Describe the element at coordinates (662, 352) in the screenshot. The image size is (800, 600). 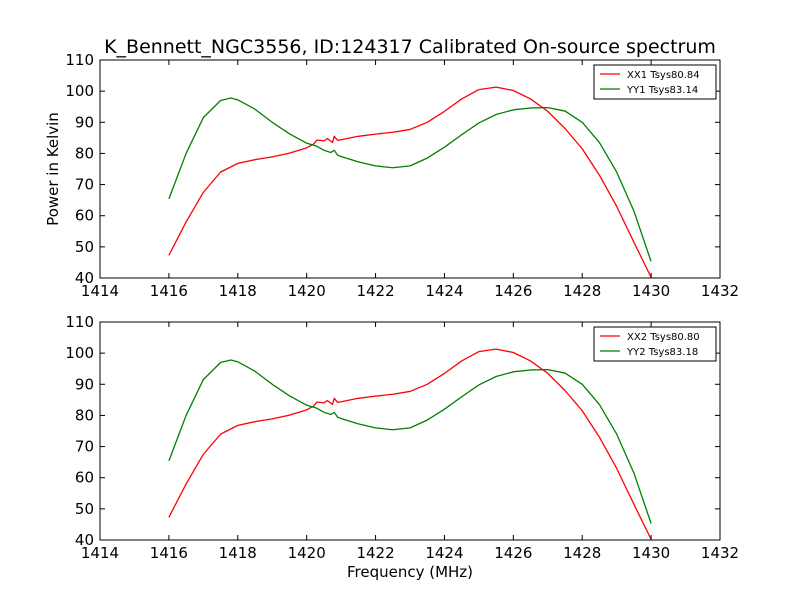
I see `legend-entry-label: YY2 Tsys83.18` at that location.